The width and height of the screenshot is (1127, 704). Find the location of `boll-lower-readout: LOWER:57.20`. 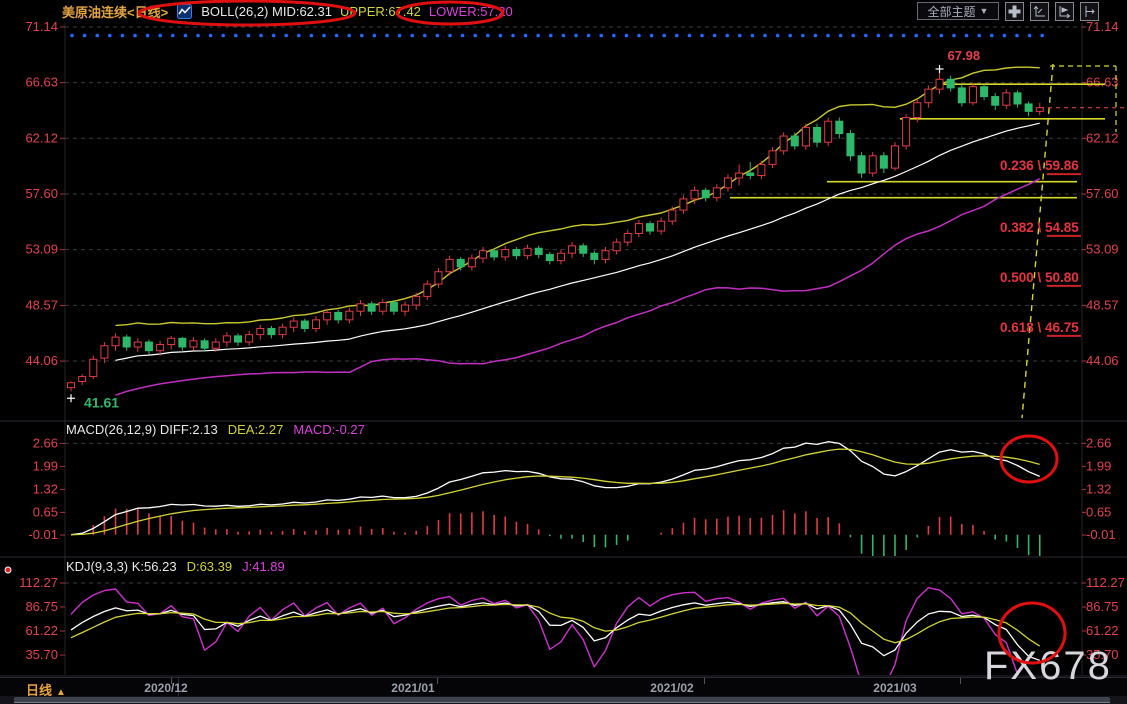

boll-lower-readout: LOWER:57.20 is located at coordinates (470, 11).